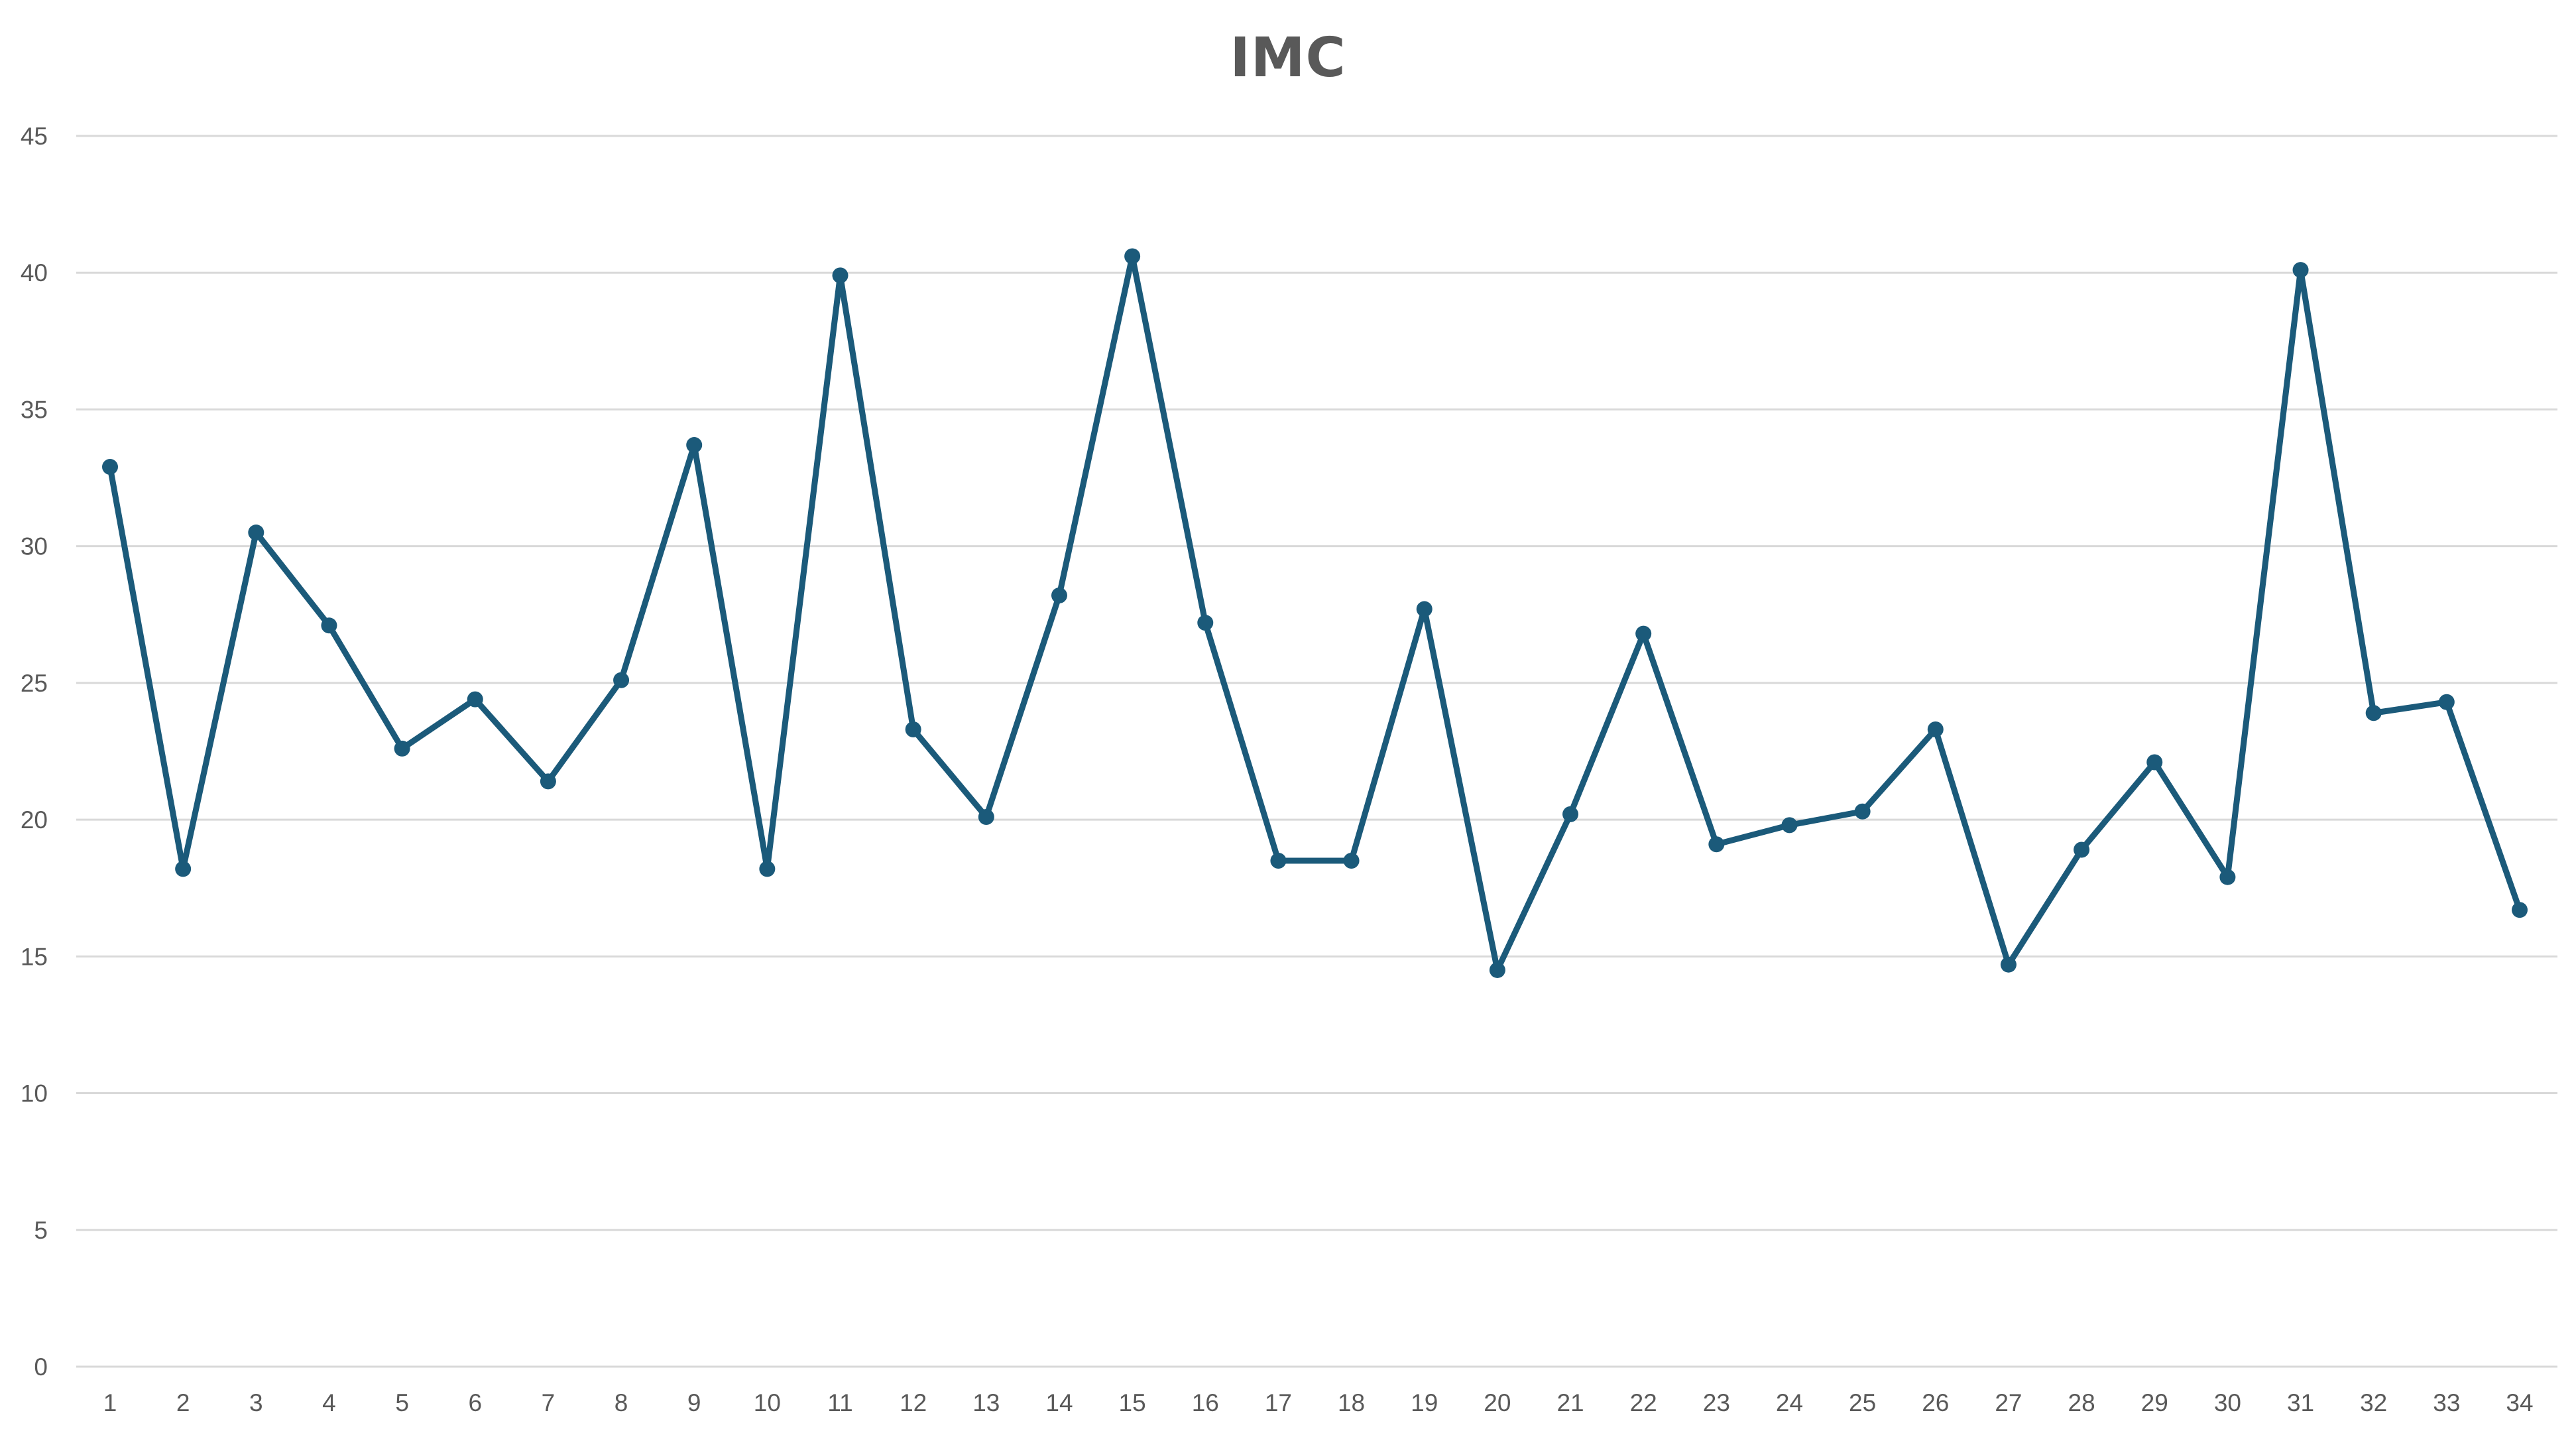  I want to click on x-tick-label: 12, so click(914, 1402).